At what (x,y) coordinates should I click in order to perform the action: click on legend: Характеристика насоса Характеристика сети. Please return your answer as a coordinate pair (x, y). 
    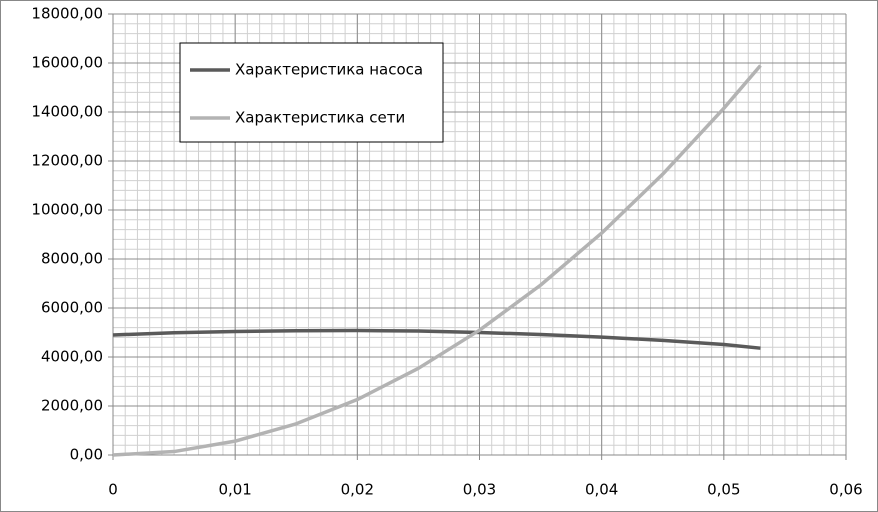
    Looking at the image, I should click on (311, 92).